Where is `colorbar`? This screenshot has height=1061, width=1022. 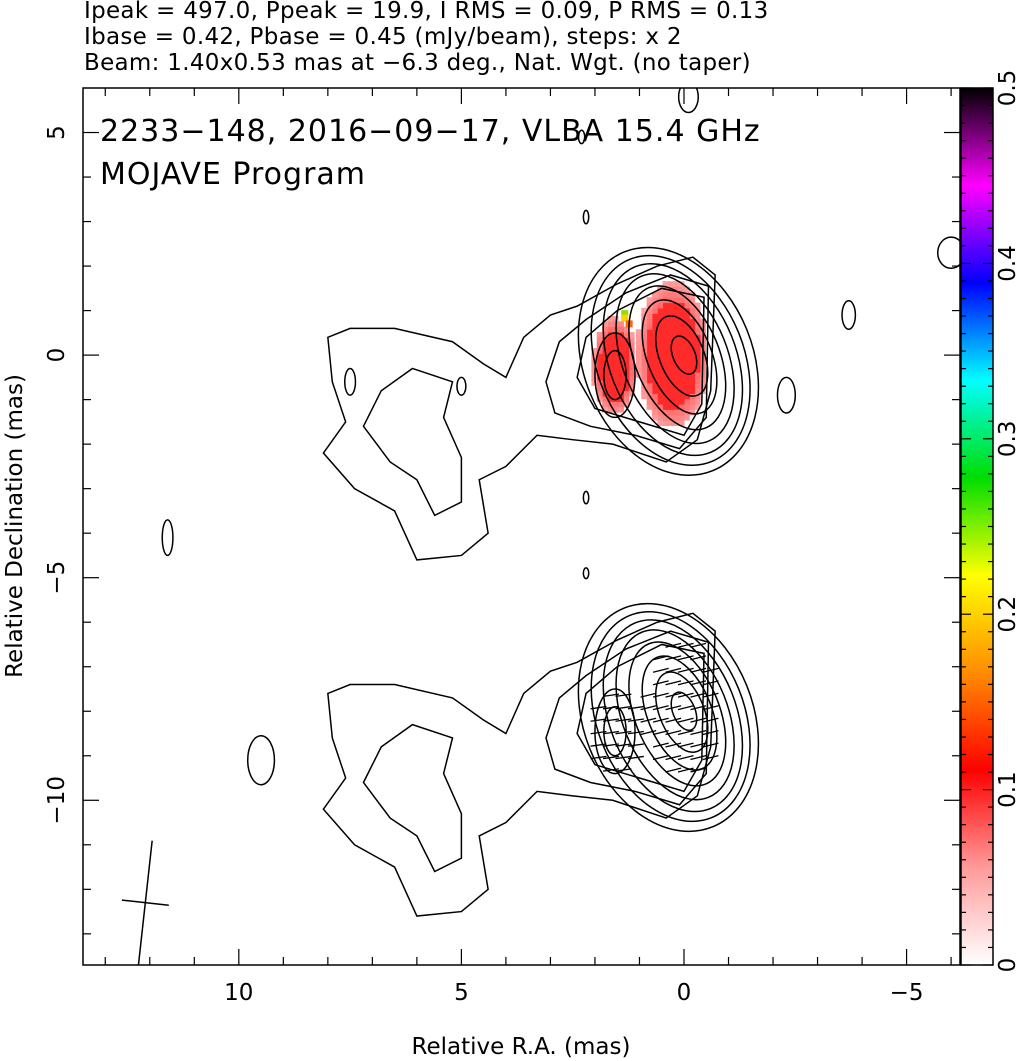 colorbar is located at coordinates (977, 526).